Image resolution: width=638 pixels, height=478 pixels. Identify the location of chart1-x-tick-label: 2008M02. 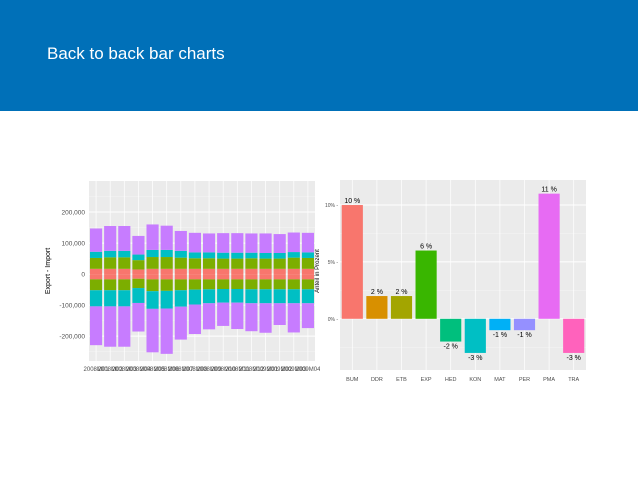
(111, 370).